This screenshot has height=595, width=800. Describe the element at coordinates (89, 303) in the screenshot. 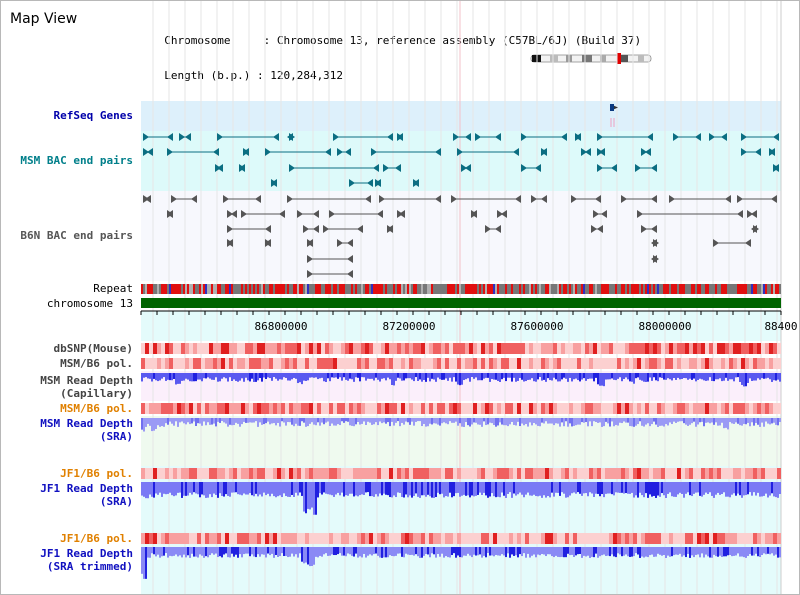

I see `track-label-chromosome: chromosome 13` at that location.